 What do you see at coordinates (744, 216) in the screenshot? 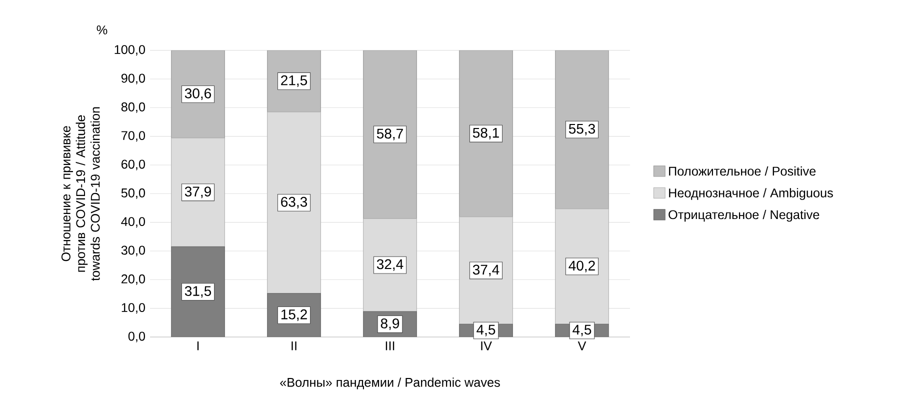
I see `legend-label: Отрицательное / Negative` at bounding box center [744, 216].